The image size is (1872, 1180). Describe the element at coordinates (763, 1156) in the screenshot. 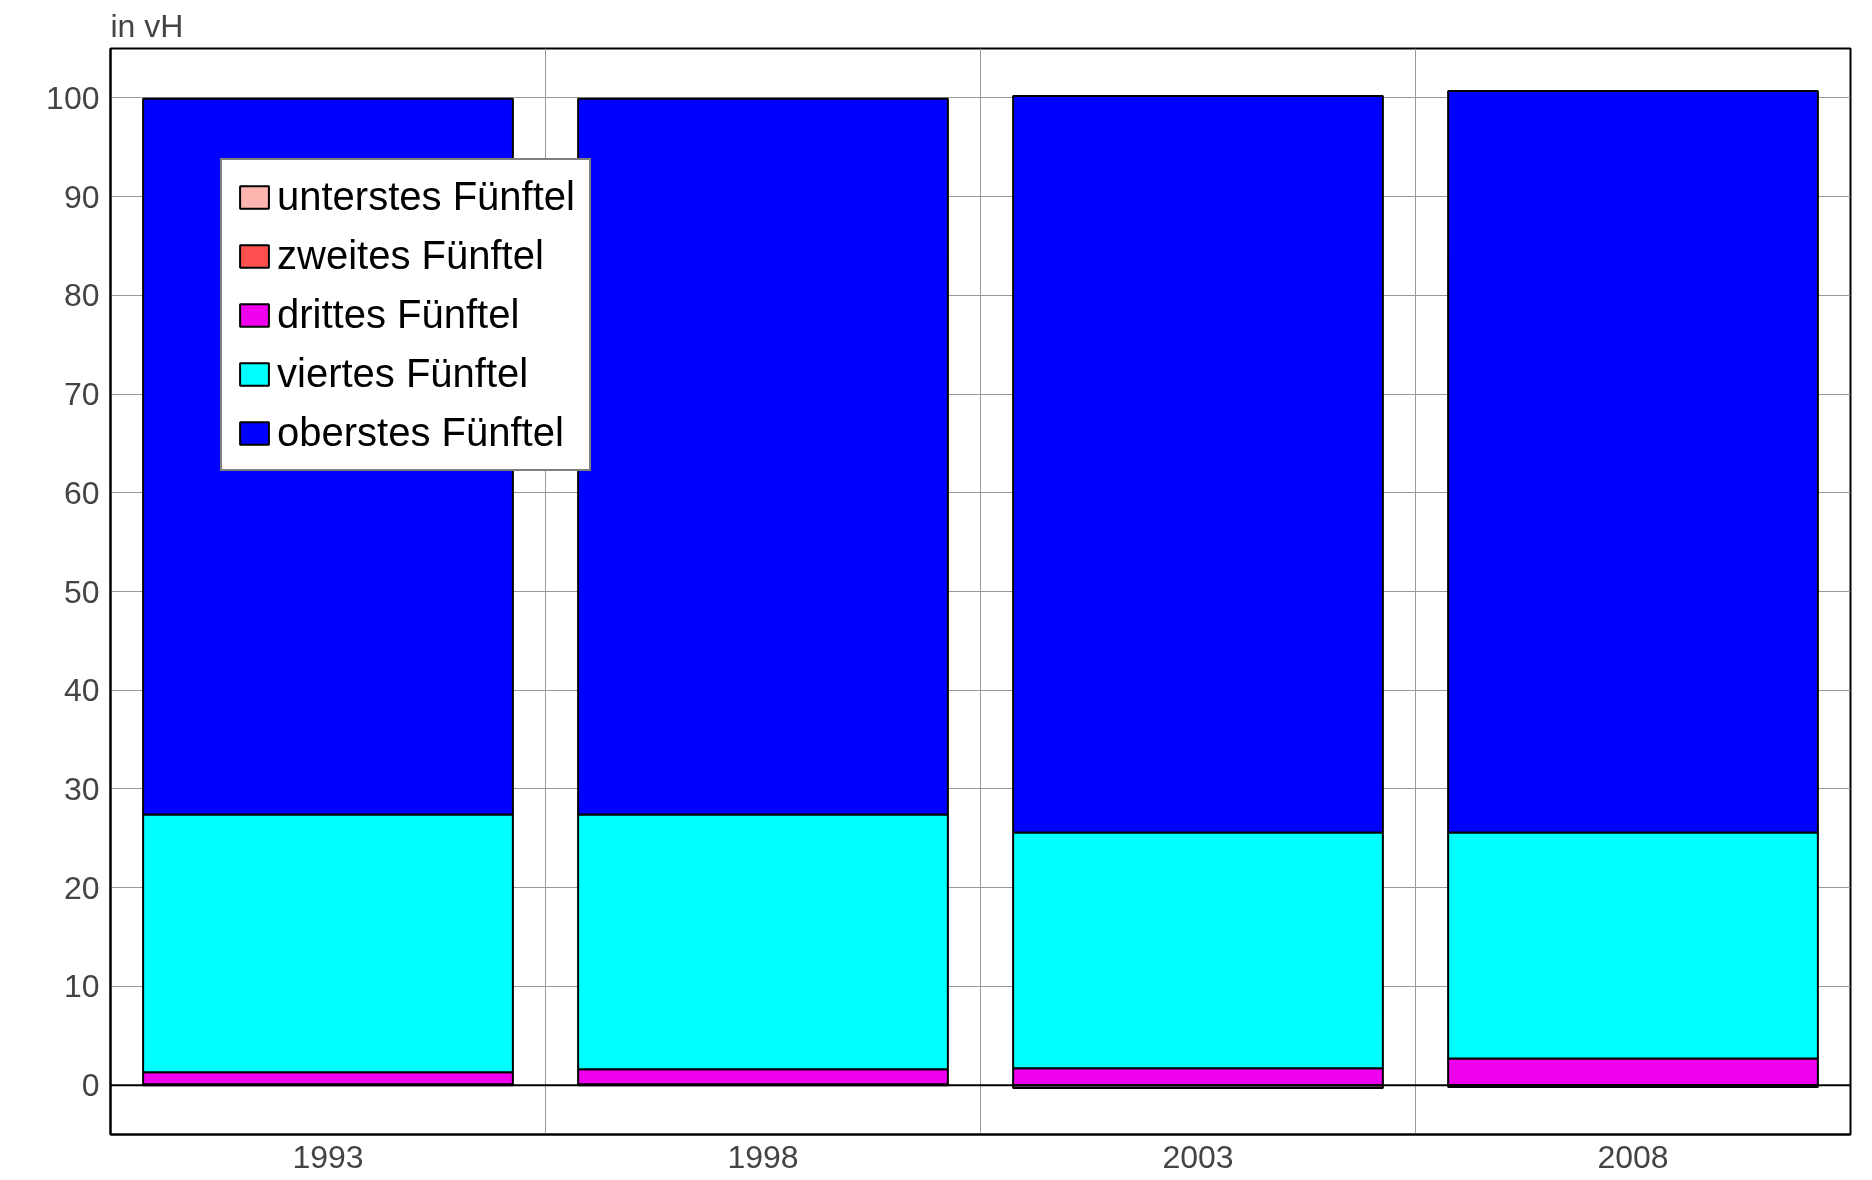

I see `x-tick-label: 1998` at that location.